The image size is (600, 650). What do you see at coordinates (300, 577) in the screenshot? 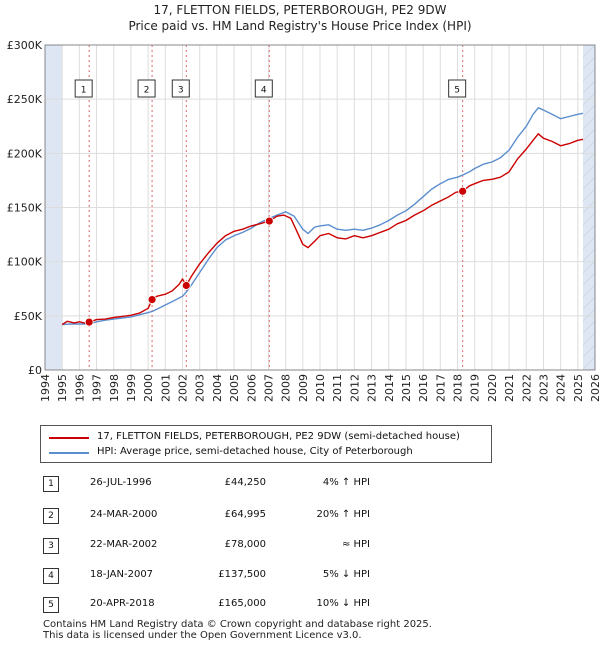
I see `table-row: 4 18-JAN-2007 £137,500 5% ↓ HPI` at bounding box center [300, 577].